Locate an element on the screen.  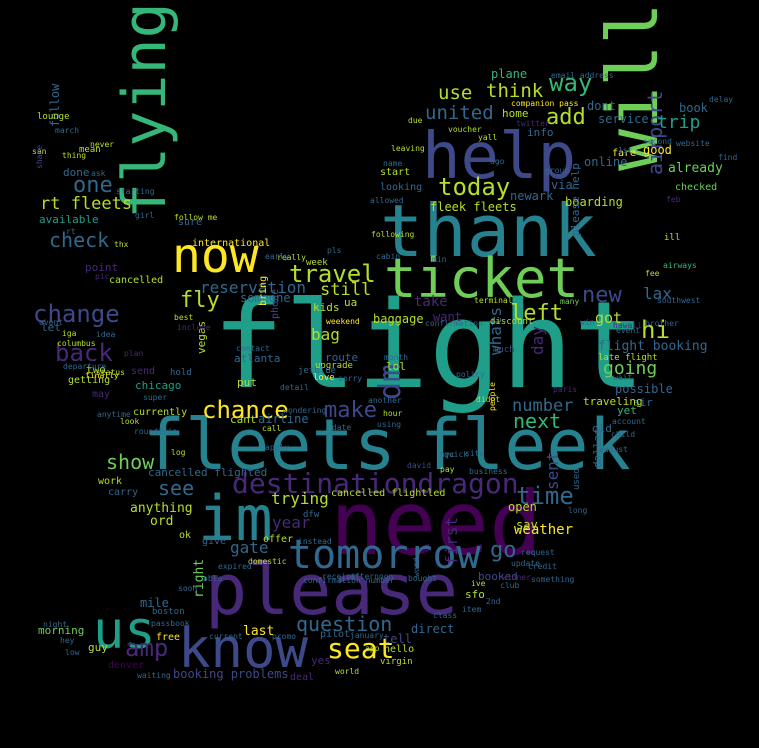
cloud-word: pic is located at coordinates (102, 276).